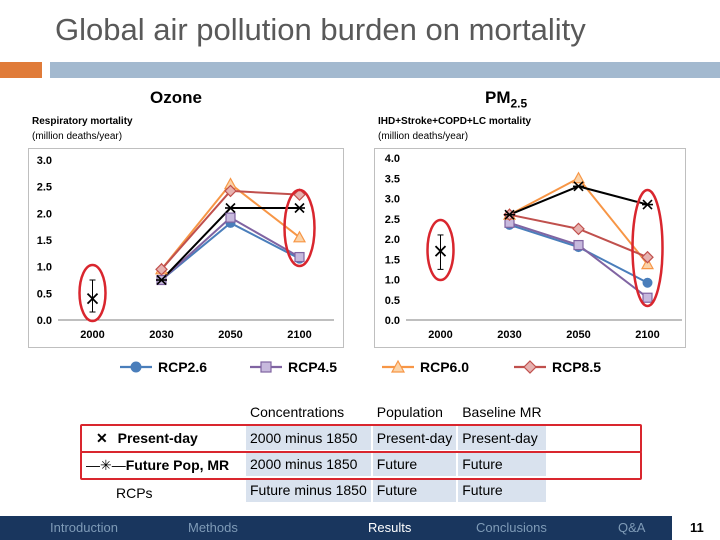 The height and width of the screenshot is (540, 720). What do you see at coordinates (77, 136) in the screenshot?
I see `ozone-ylabel-unit: (million deaths/year)` at bounding box center [77, 136].